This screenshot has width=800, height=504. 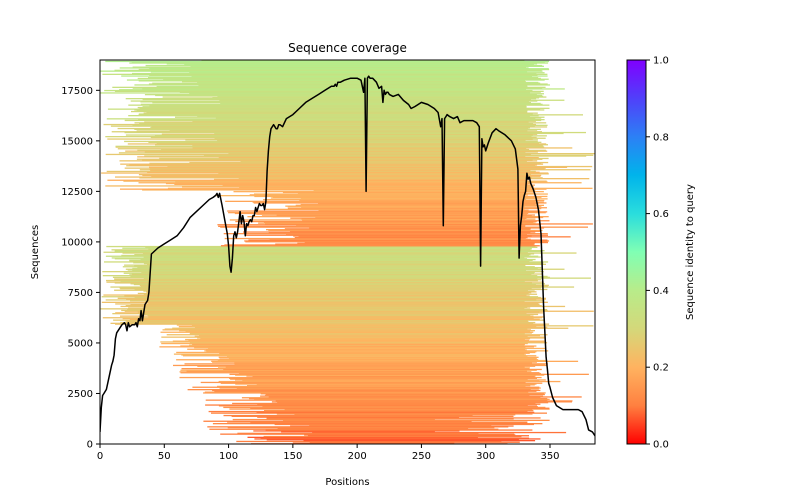 I want to click on x-tick-label: 0, so click(x=100, y=456).